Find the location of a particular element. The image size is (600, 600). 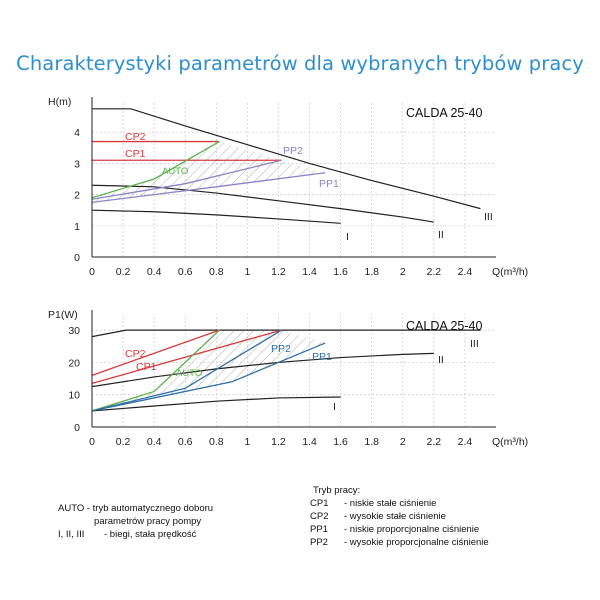

legend-mode-row: CP1 - niskie stałe ciśnienie is located at coordinates (399, 503).